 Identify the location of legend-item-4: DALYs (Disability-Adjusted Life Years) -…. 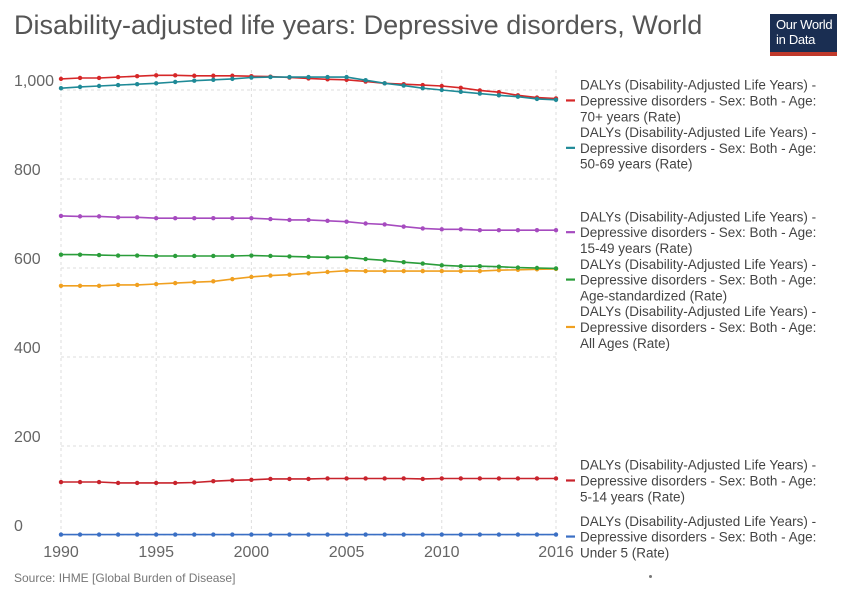
(691, 280).